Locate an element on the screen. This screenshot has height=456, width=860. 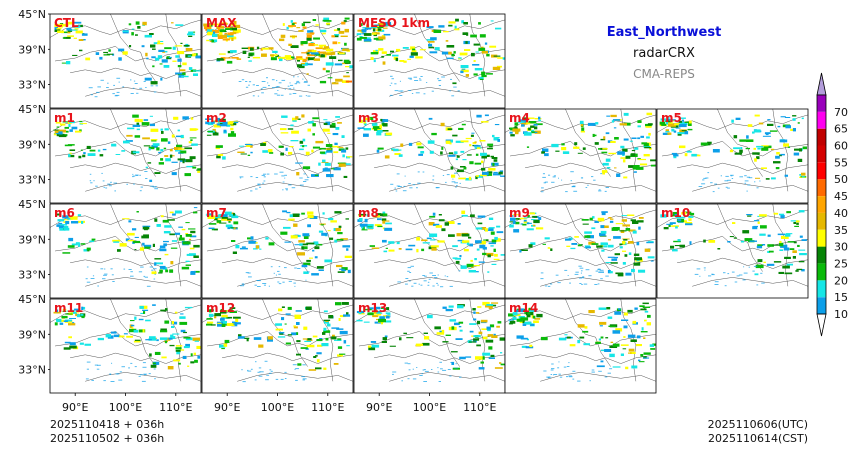
panel-m14: m14 is located at coordinates (580, 346).